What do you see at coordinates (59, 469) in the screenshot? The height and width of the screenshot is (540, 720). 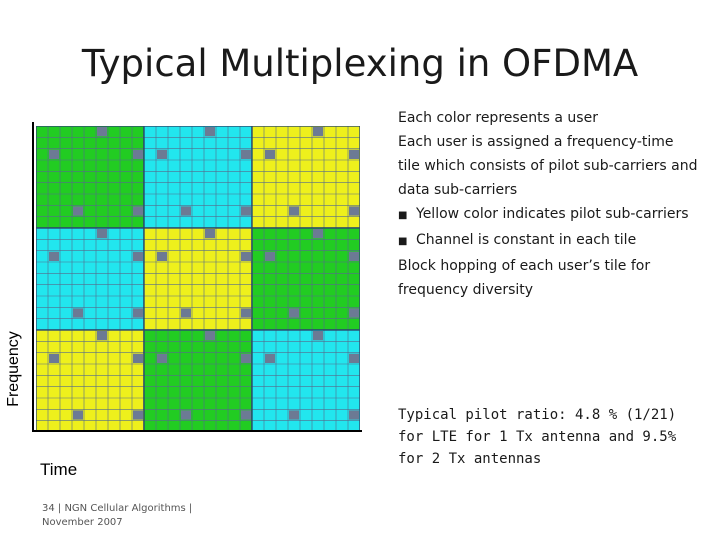 I see `time-axis-label: Time` at bounding box center [59, 469].